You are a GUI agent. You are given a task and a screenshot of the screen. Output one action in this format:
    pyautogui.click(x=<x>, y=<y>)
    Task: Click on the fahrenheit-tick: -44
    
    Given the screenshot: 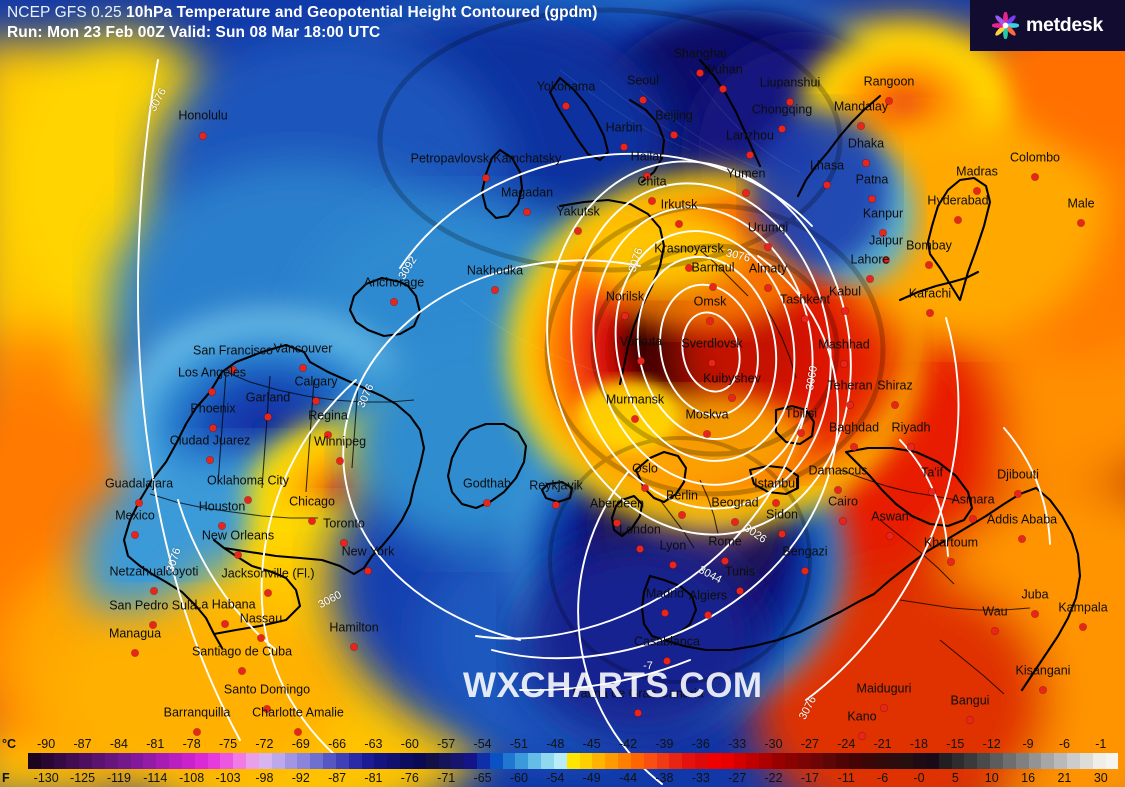 What is the action you would take?
    pyautogui.click(x=628, y=778)
    